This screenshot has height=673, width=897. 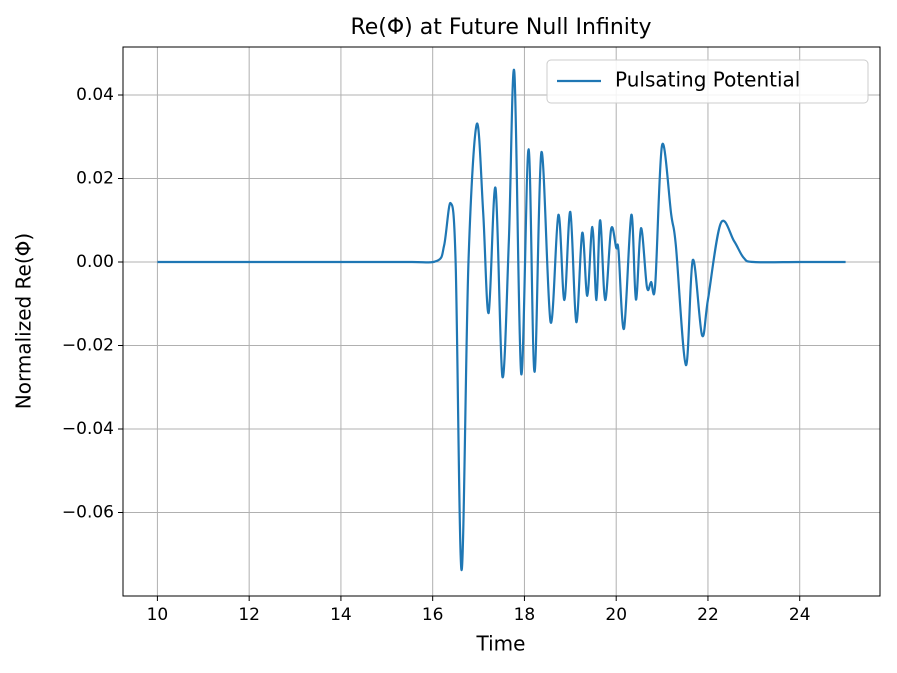 What do you see at coordinates (500, 27) in the screenshot?
I see `chart-title: Re(Φ) at Future Null Infinity` at bounding box center [500, 27].